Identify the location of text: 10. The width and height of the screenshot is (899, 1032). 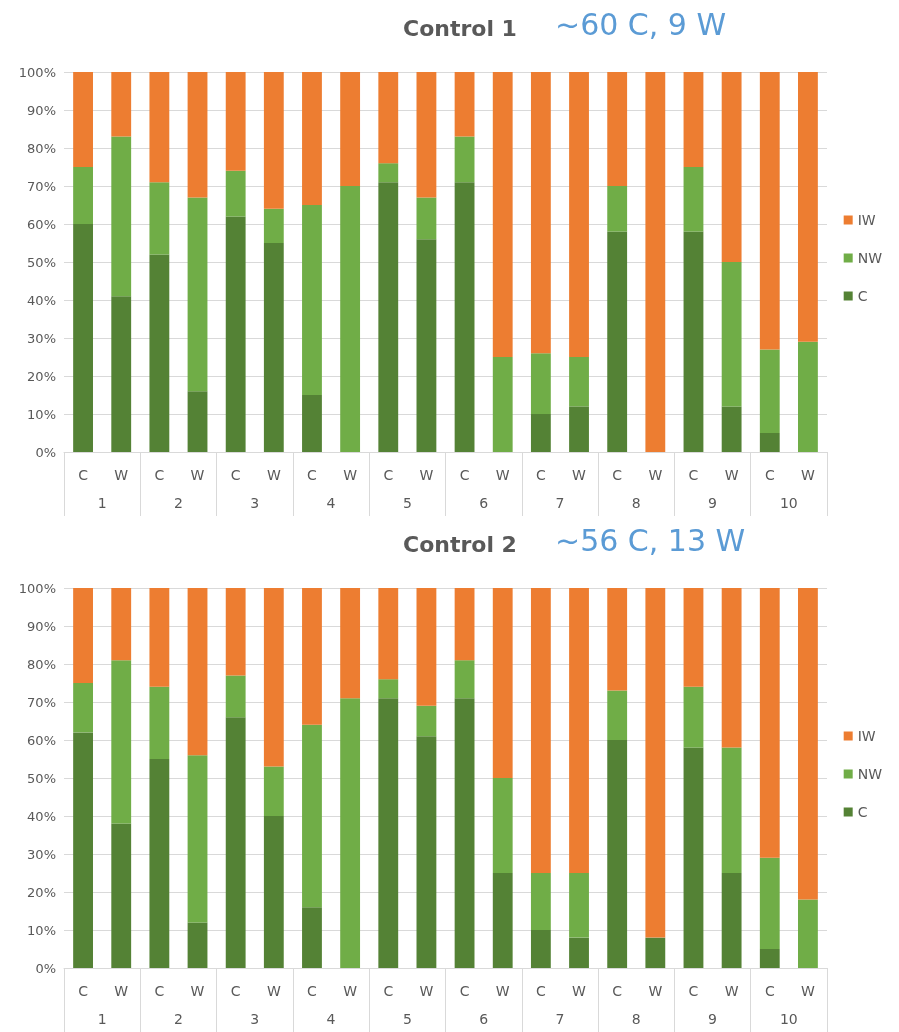
(788, 503).